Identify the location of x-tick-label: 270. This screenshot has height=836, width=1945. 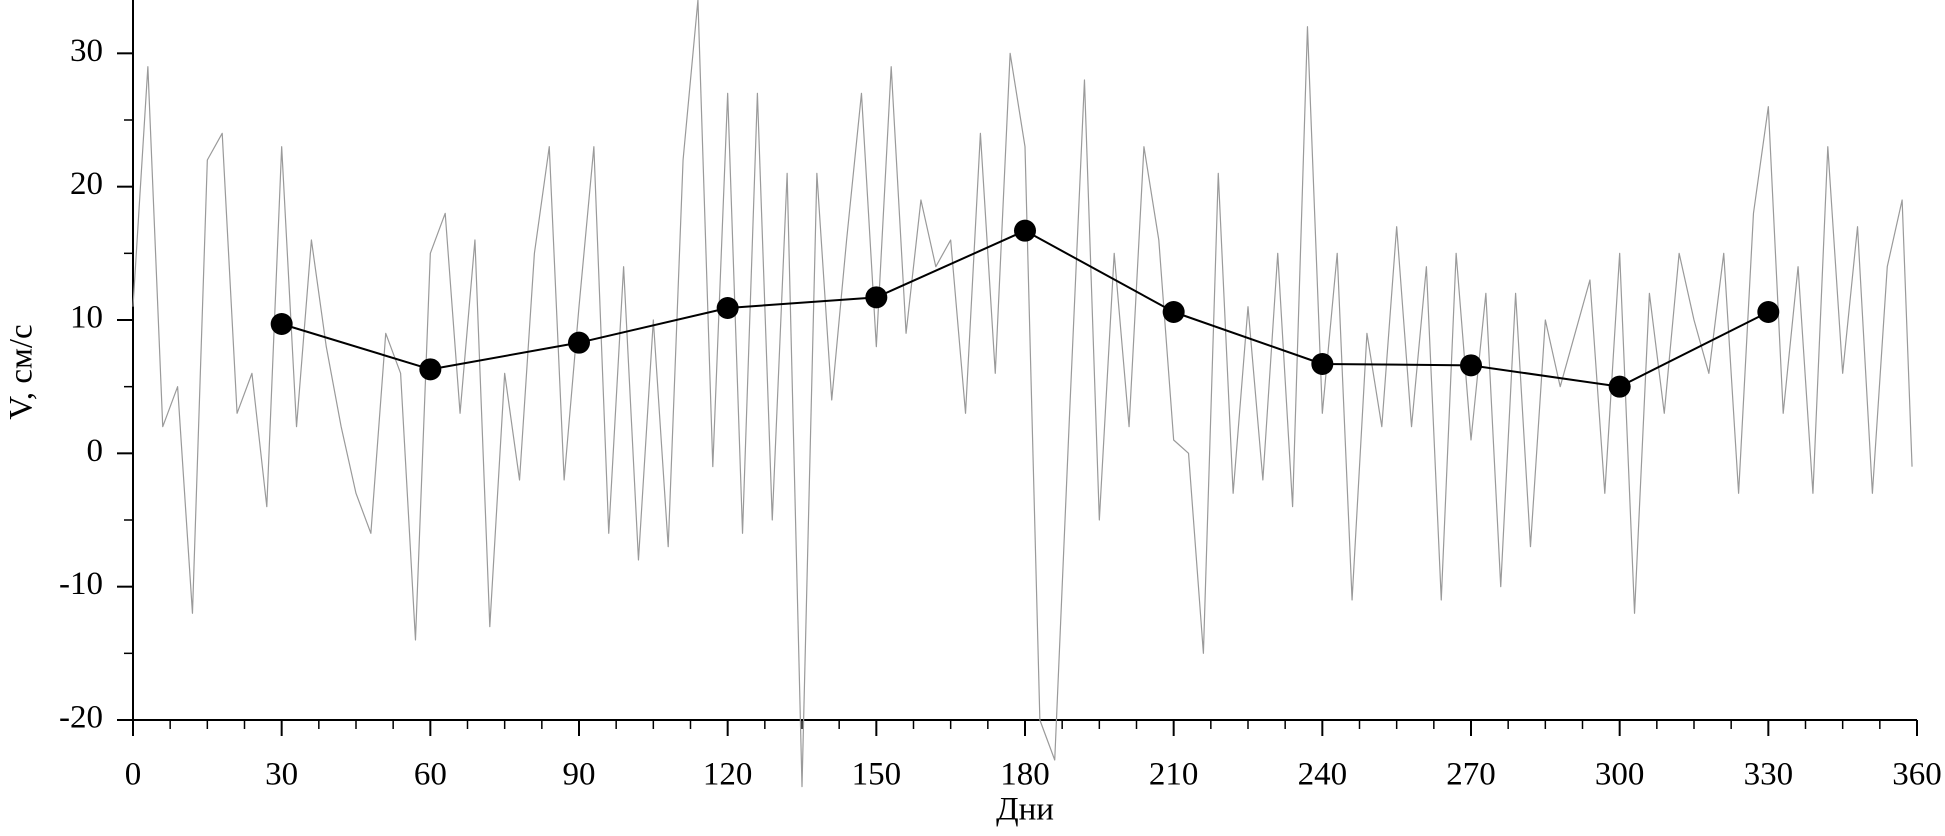
(1471, 775).